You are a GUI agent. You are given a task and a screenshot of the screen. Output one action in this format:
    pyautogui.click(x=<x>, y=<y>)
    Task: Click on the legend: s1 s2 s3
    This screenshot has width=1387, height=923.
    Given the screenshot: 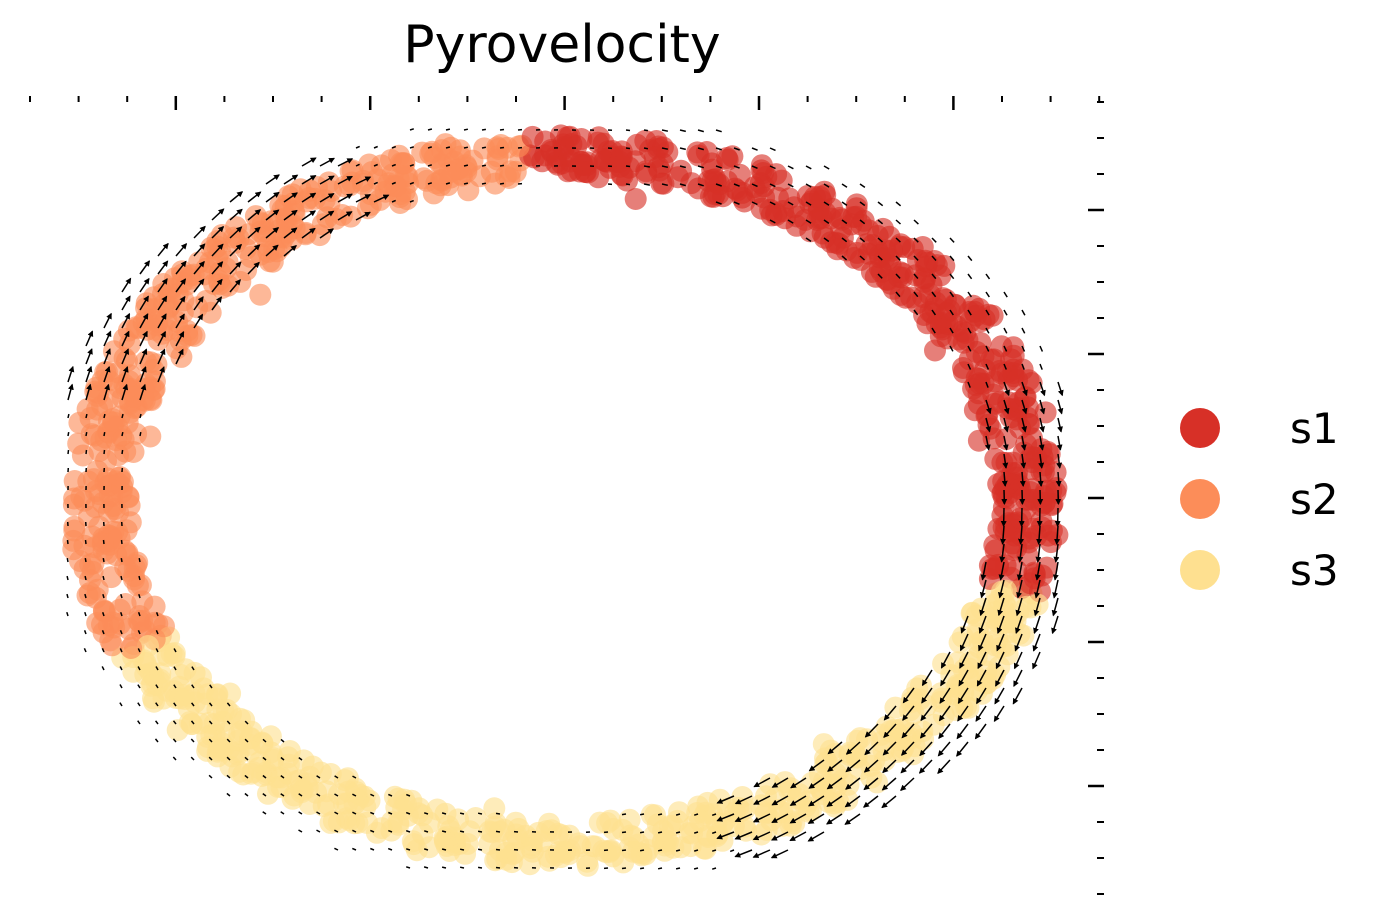 What is the action you would take?
    pyautogui.click(x=1259, y=499)
    